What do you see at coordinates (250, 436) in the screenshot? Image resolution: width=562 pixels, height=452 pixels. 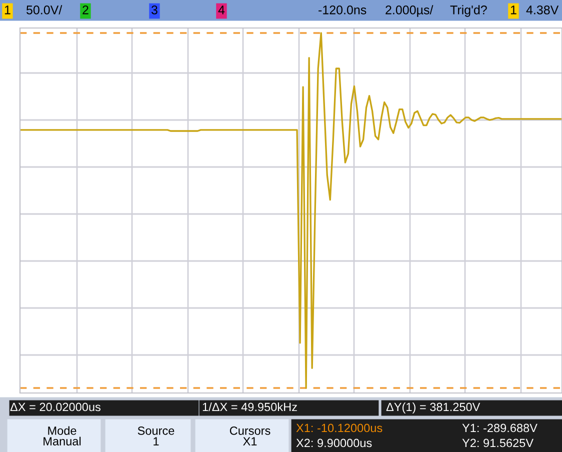 I see `text: Cursors X1` at bounding box center [250, 436].